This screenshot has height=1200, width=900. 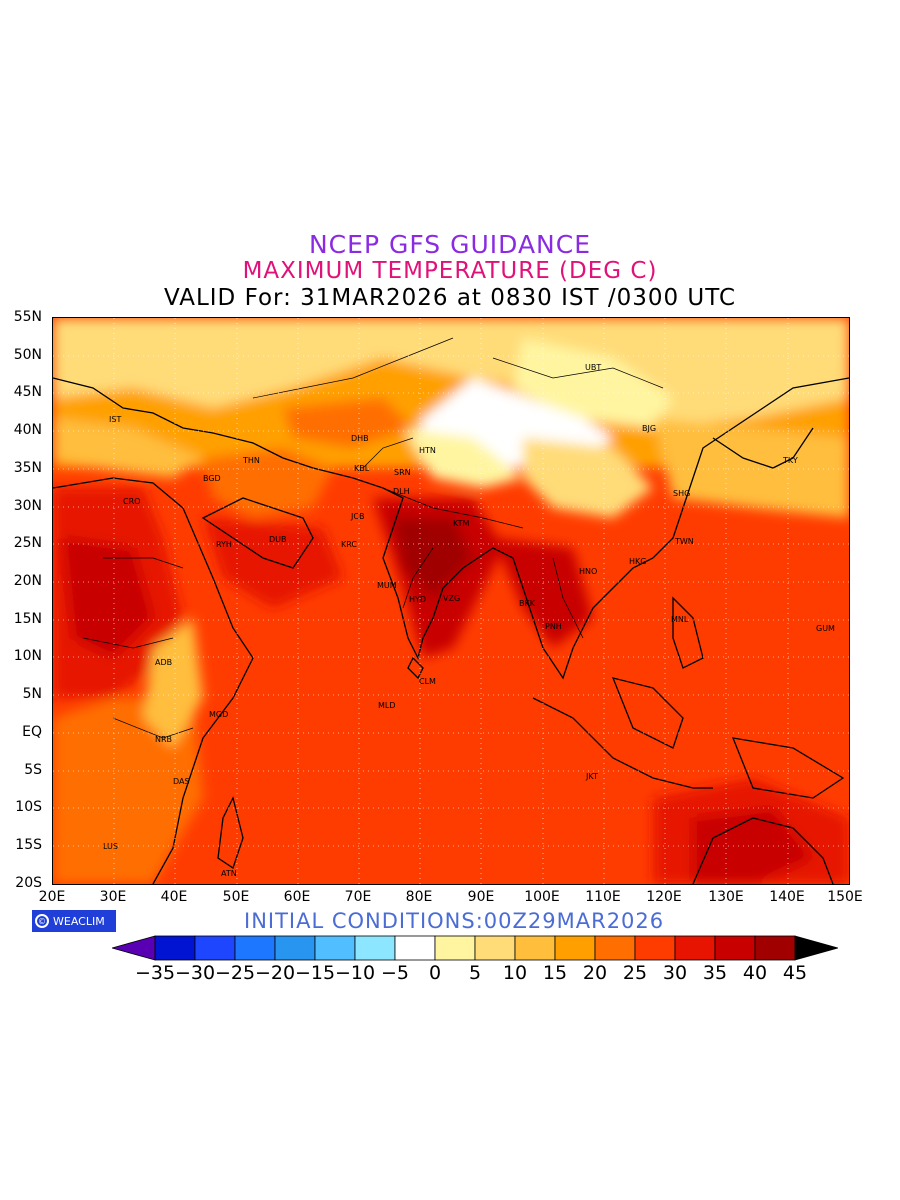 I want to click on logo-text: WEACLIM, so click(x=79, y=921).